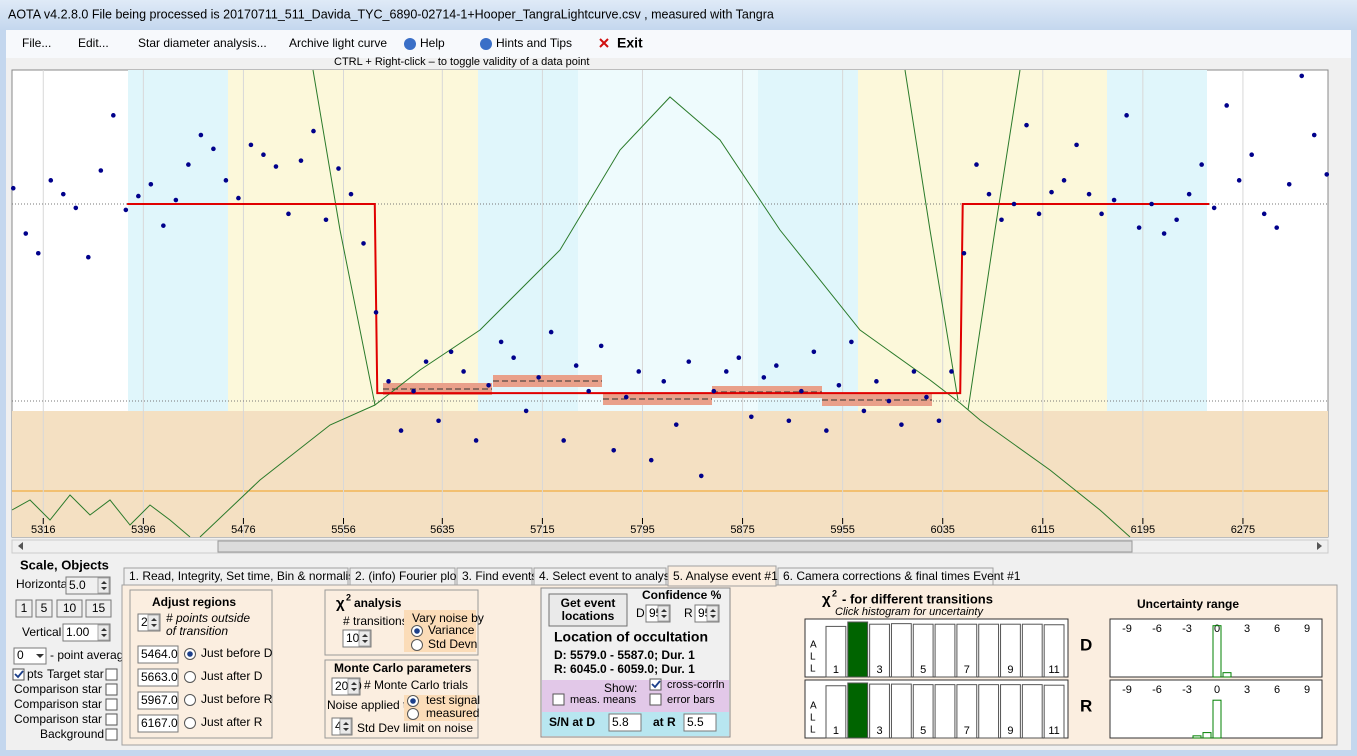  Describe the element at coordinates (432, 43) in the screenshot. I see `menu-item: Help` at that location.